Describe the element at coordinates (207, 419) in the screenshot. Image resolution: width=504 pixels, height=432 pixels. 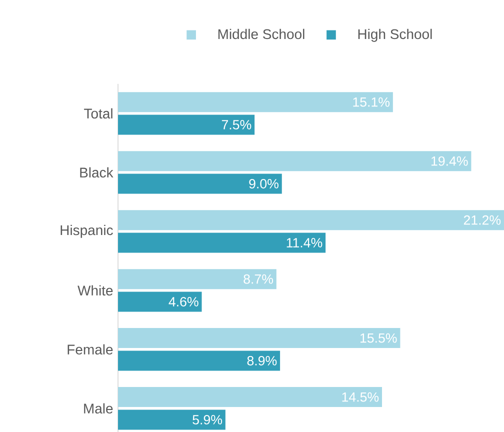
I see `data-label: 5.9%` at that location.